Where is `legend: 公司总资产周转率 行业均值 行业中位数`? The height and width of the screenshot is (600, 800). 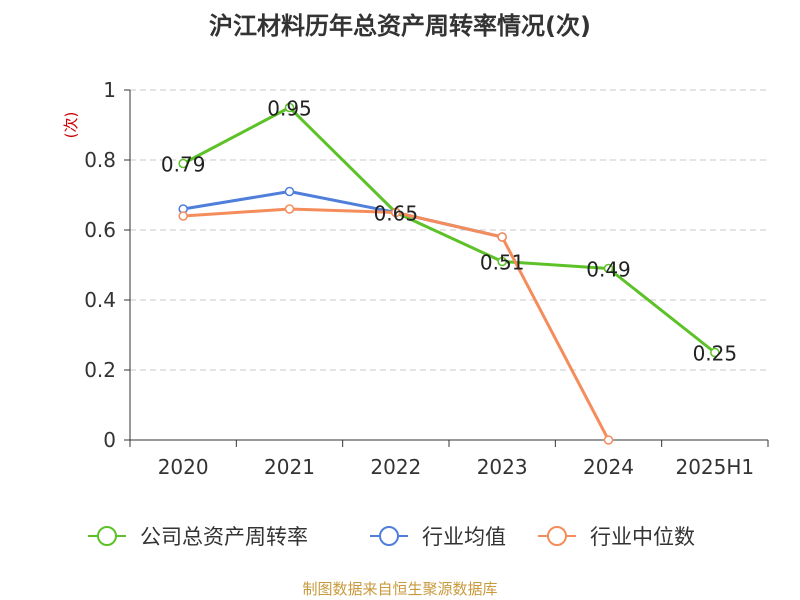 legend: 公司总资产周转率 行业均值 行业中位数 is located at coordinates (391, 537).